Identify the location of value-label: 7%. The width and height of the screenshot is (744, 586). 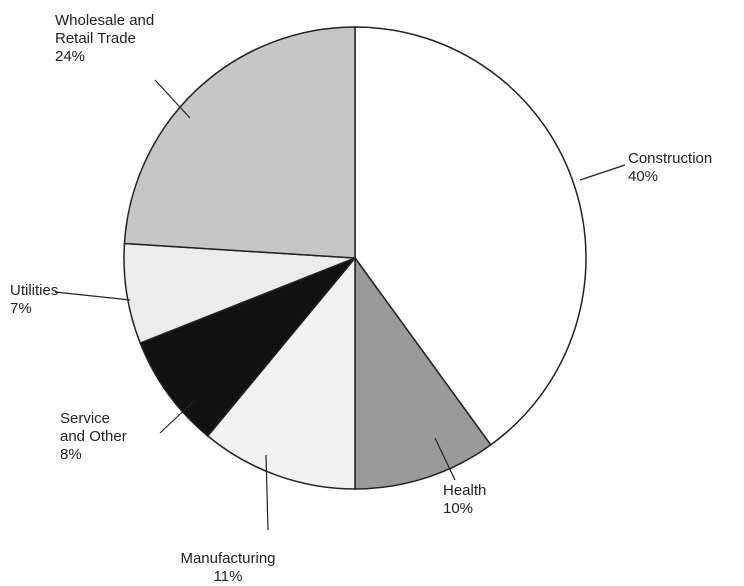
(21, 308).